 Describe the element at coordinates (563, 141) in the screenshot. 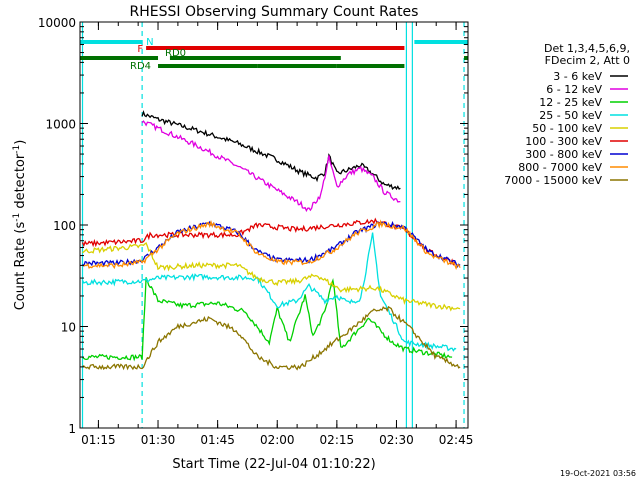

I see `legend-entry-label: 100 - 300 keV` at that location.